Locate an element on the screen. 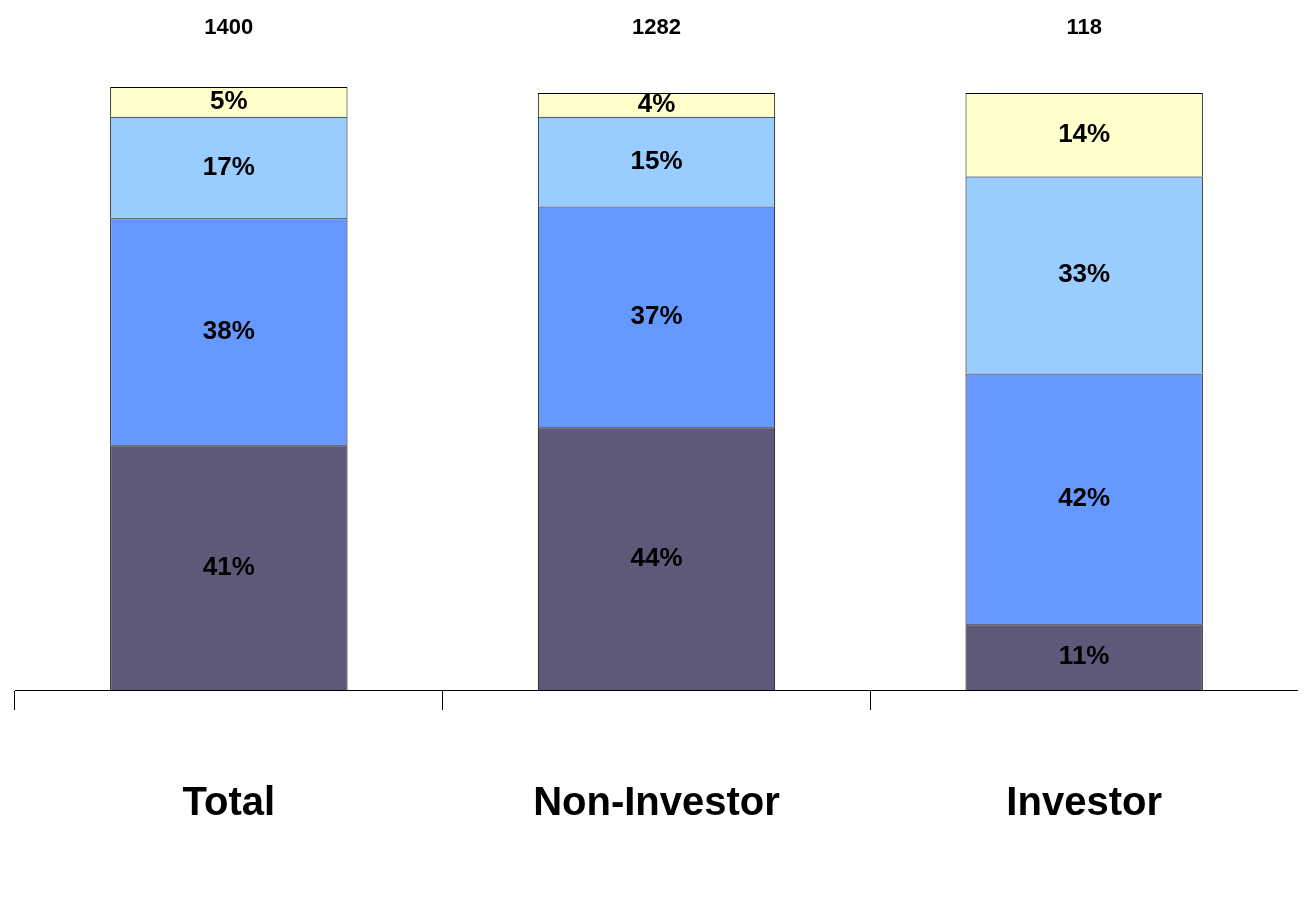 This screenshot has width=1306, height=906. data-label: 33% is located at coordinates (1084, 273).